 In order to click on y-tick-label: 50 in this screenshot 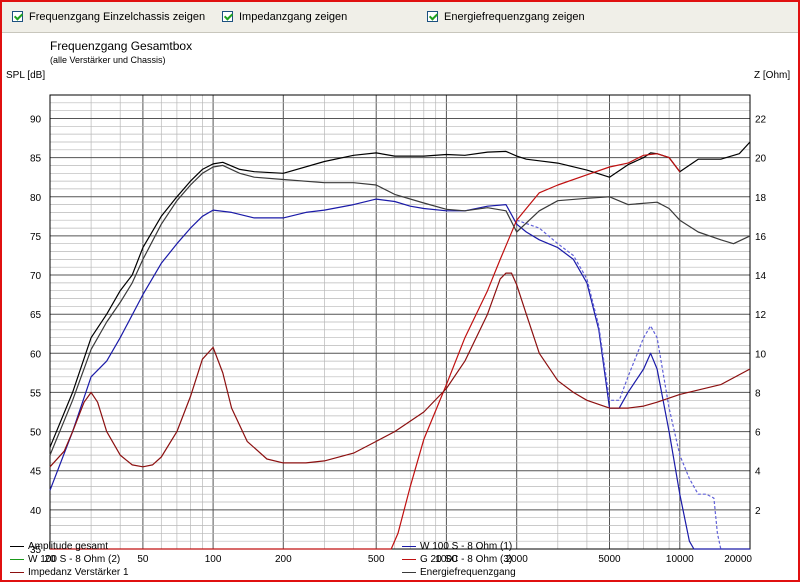, I will do `click(36, 433)`.